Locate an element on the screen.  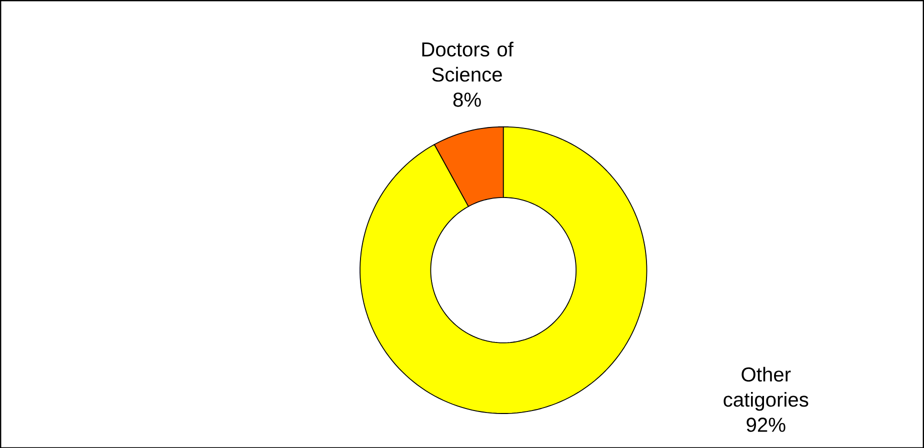
slice-label: Doctors of Science is located at coordinates (468, 62).